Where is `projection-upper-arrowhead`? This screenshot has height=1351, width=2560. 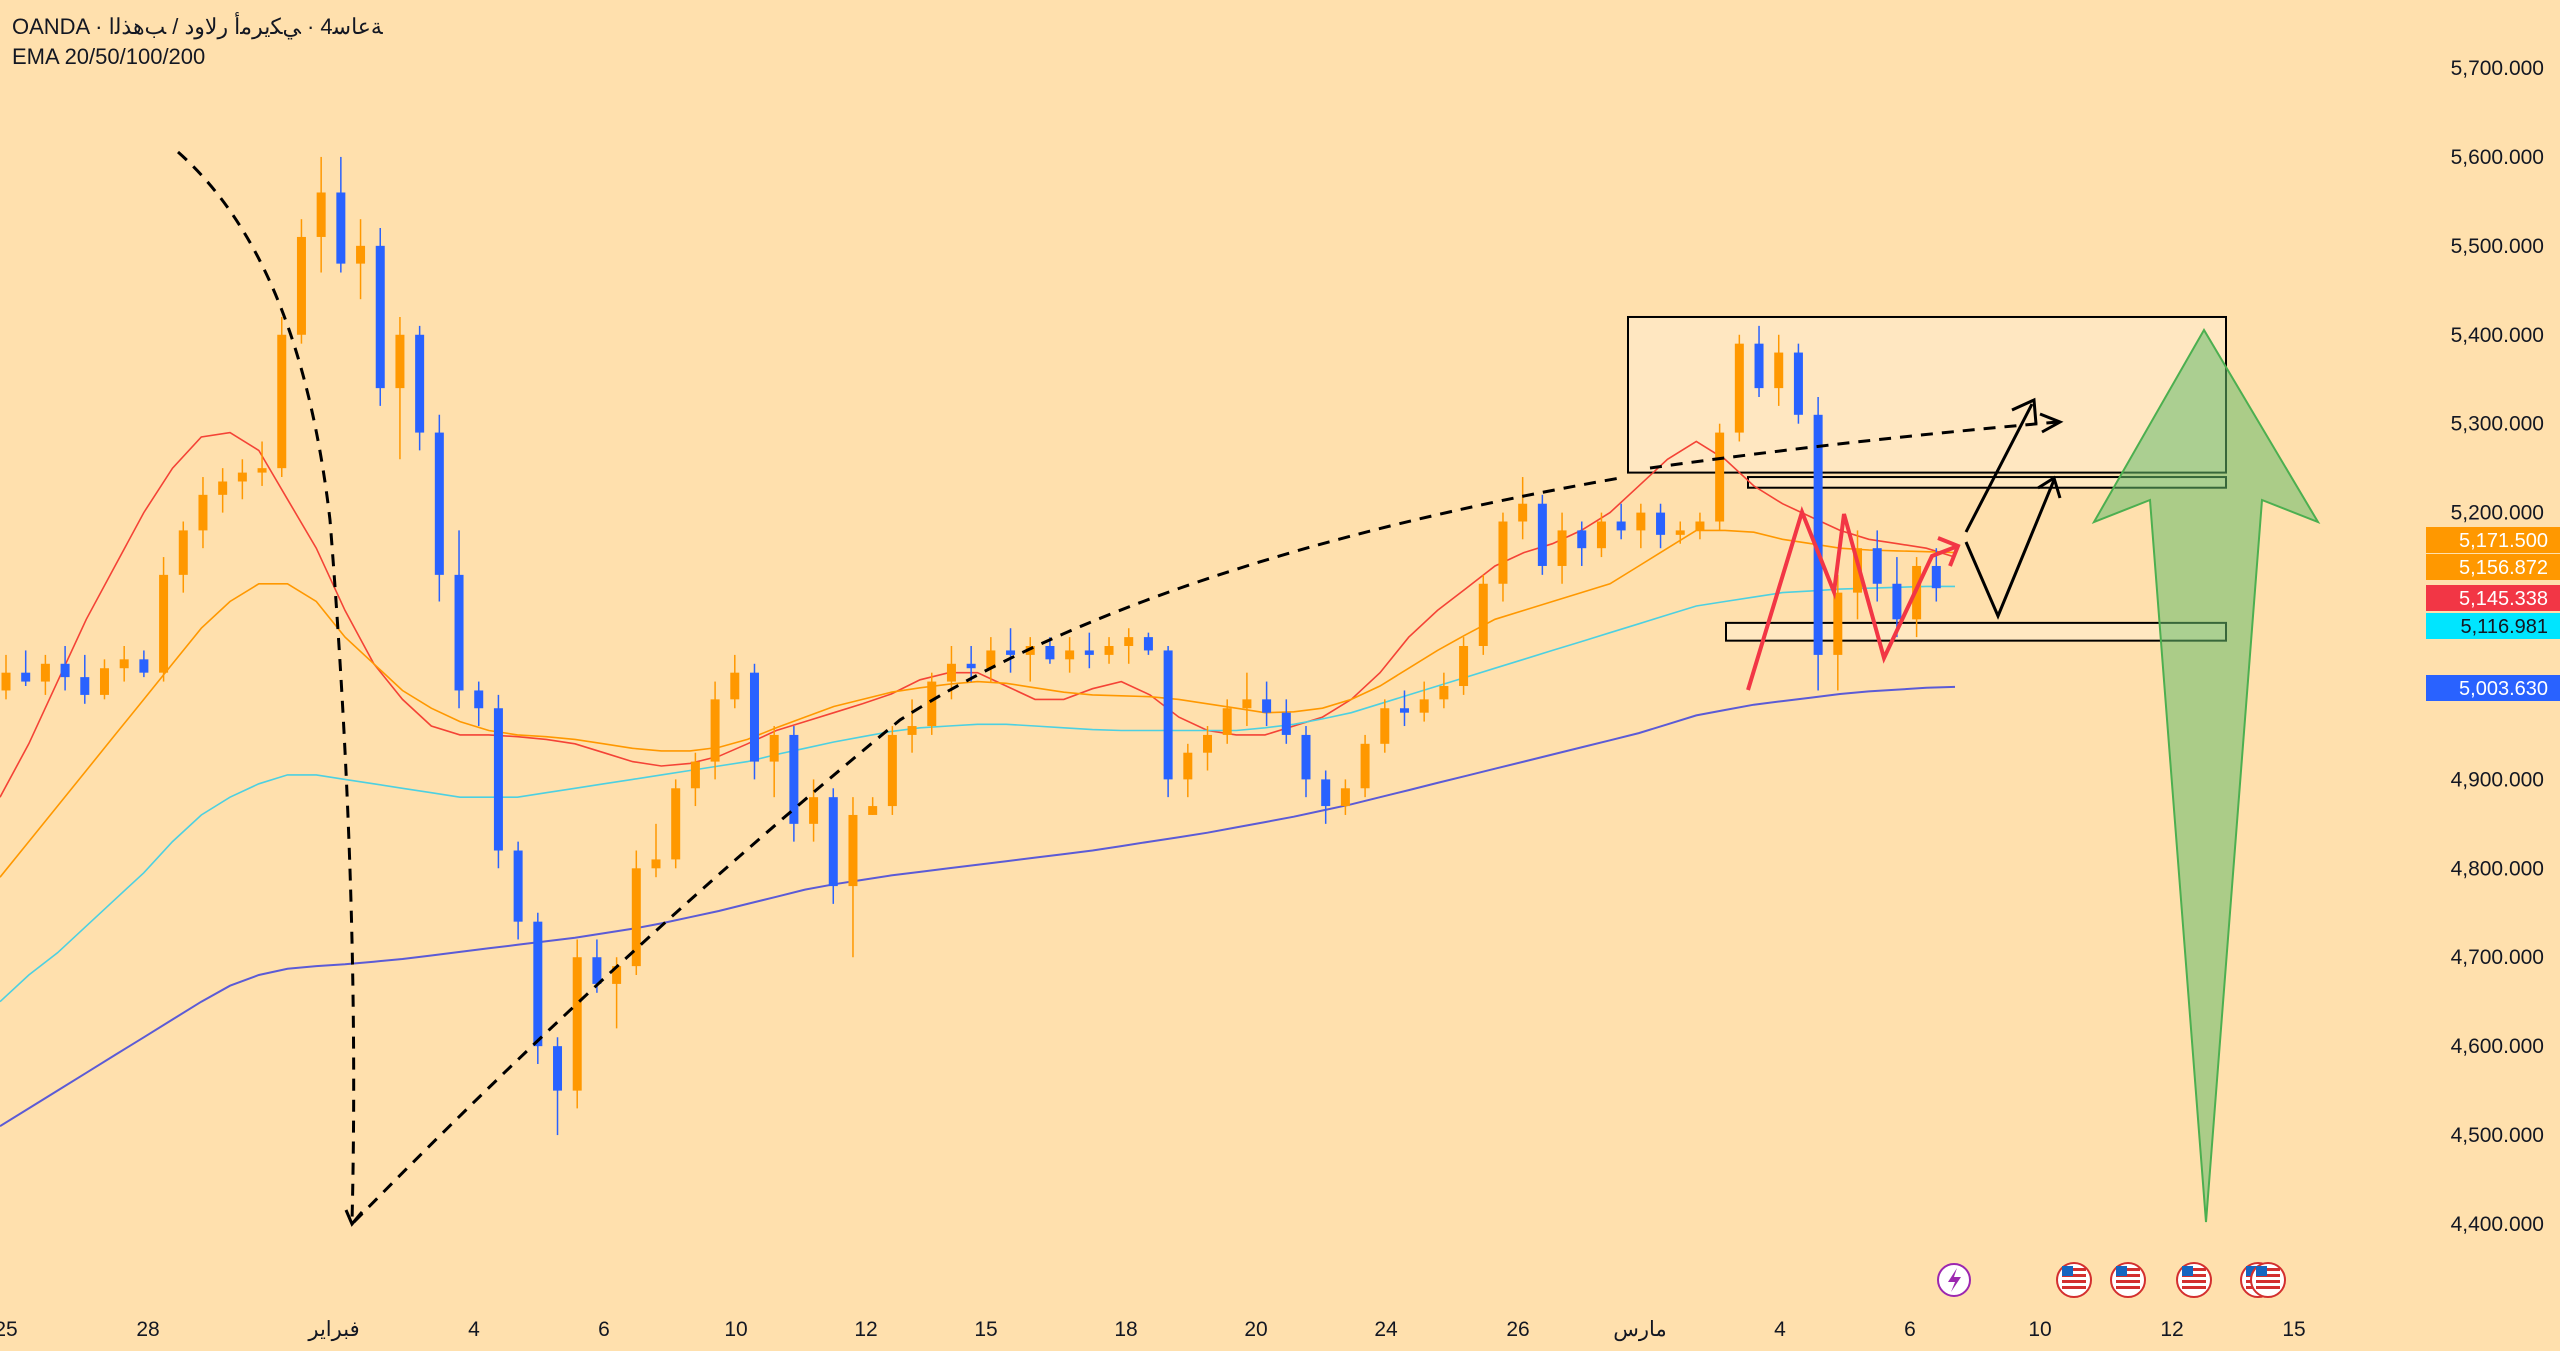
projection-upper-arrowhead is located at coordinates (2024, 411).